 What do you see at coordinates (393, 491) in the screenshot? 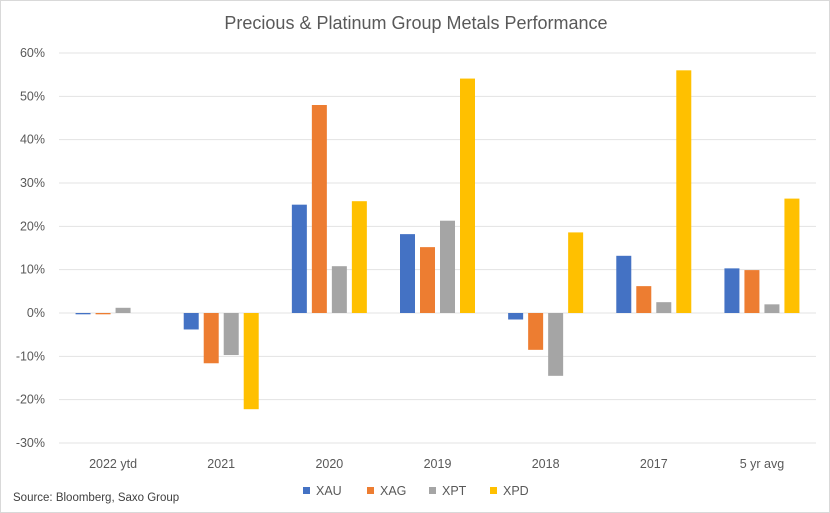
I see `legend-label: XAG` at bounding box center [393, 491].